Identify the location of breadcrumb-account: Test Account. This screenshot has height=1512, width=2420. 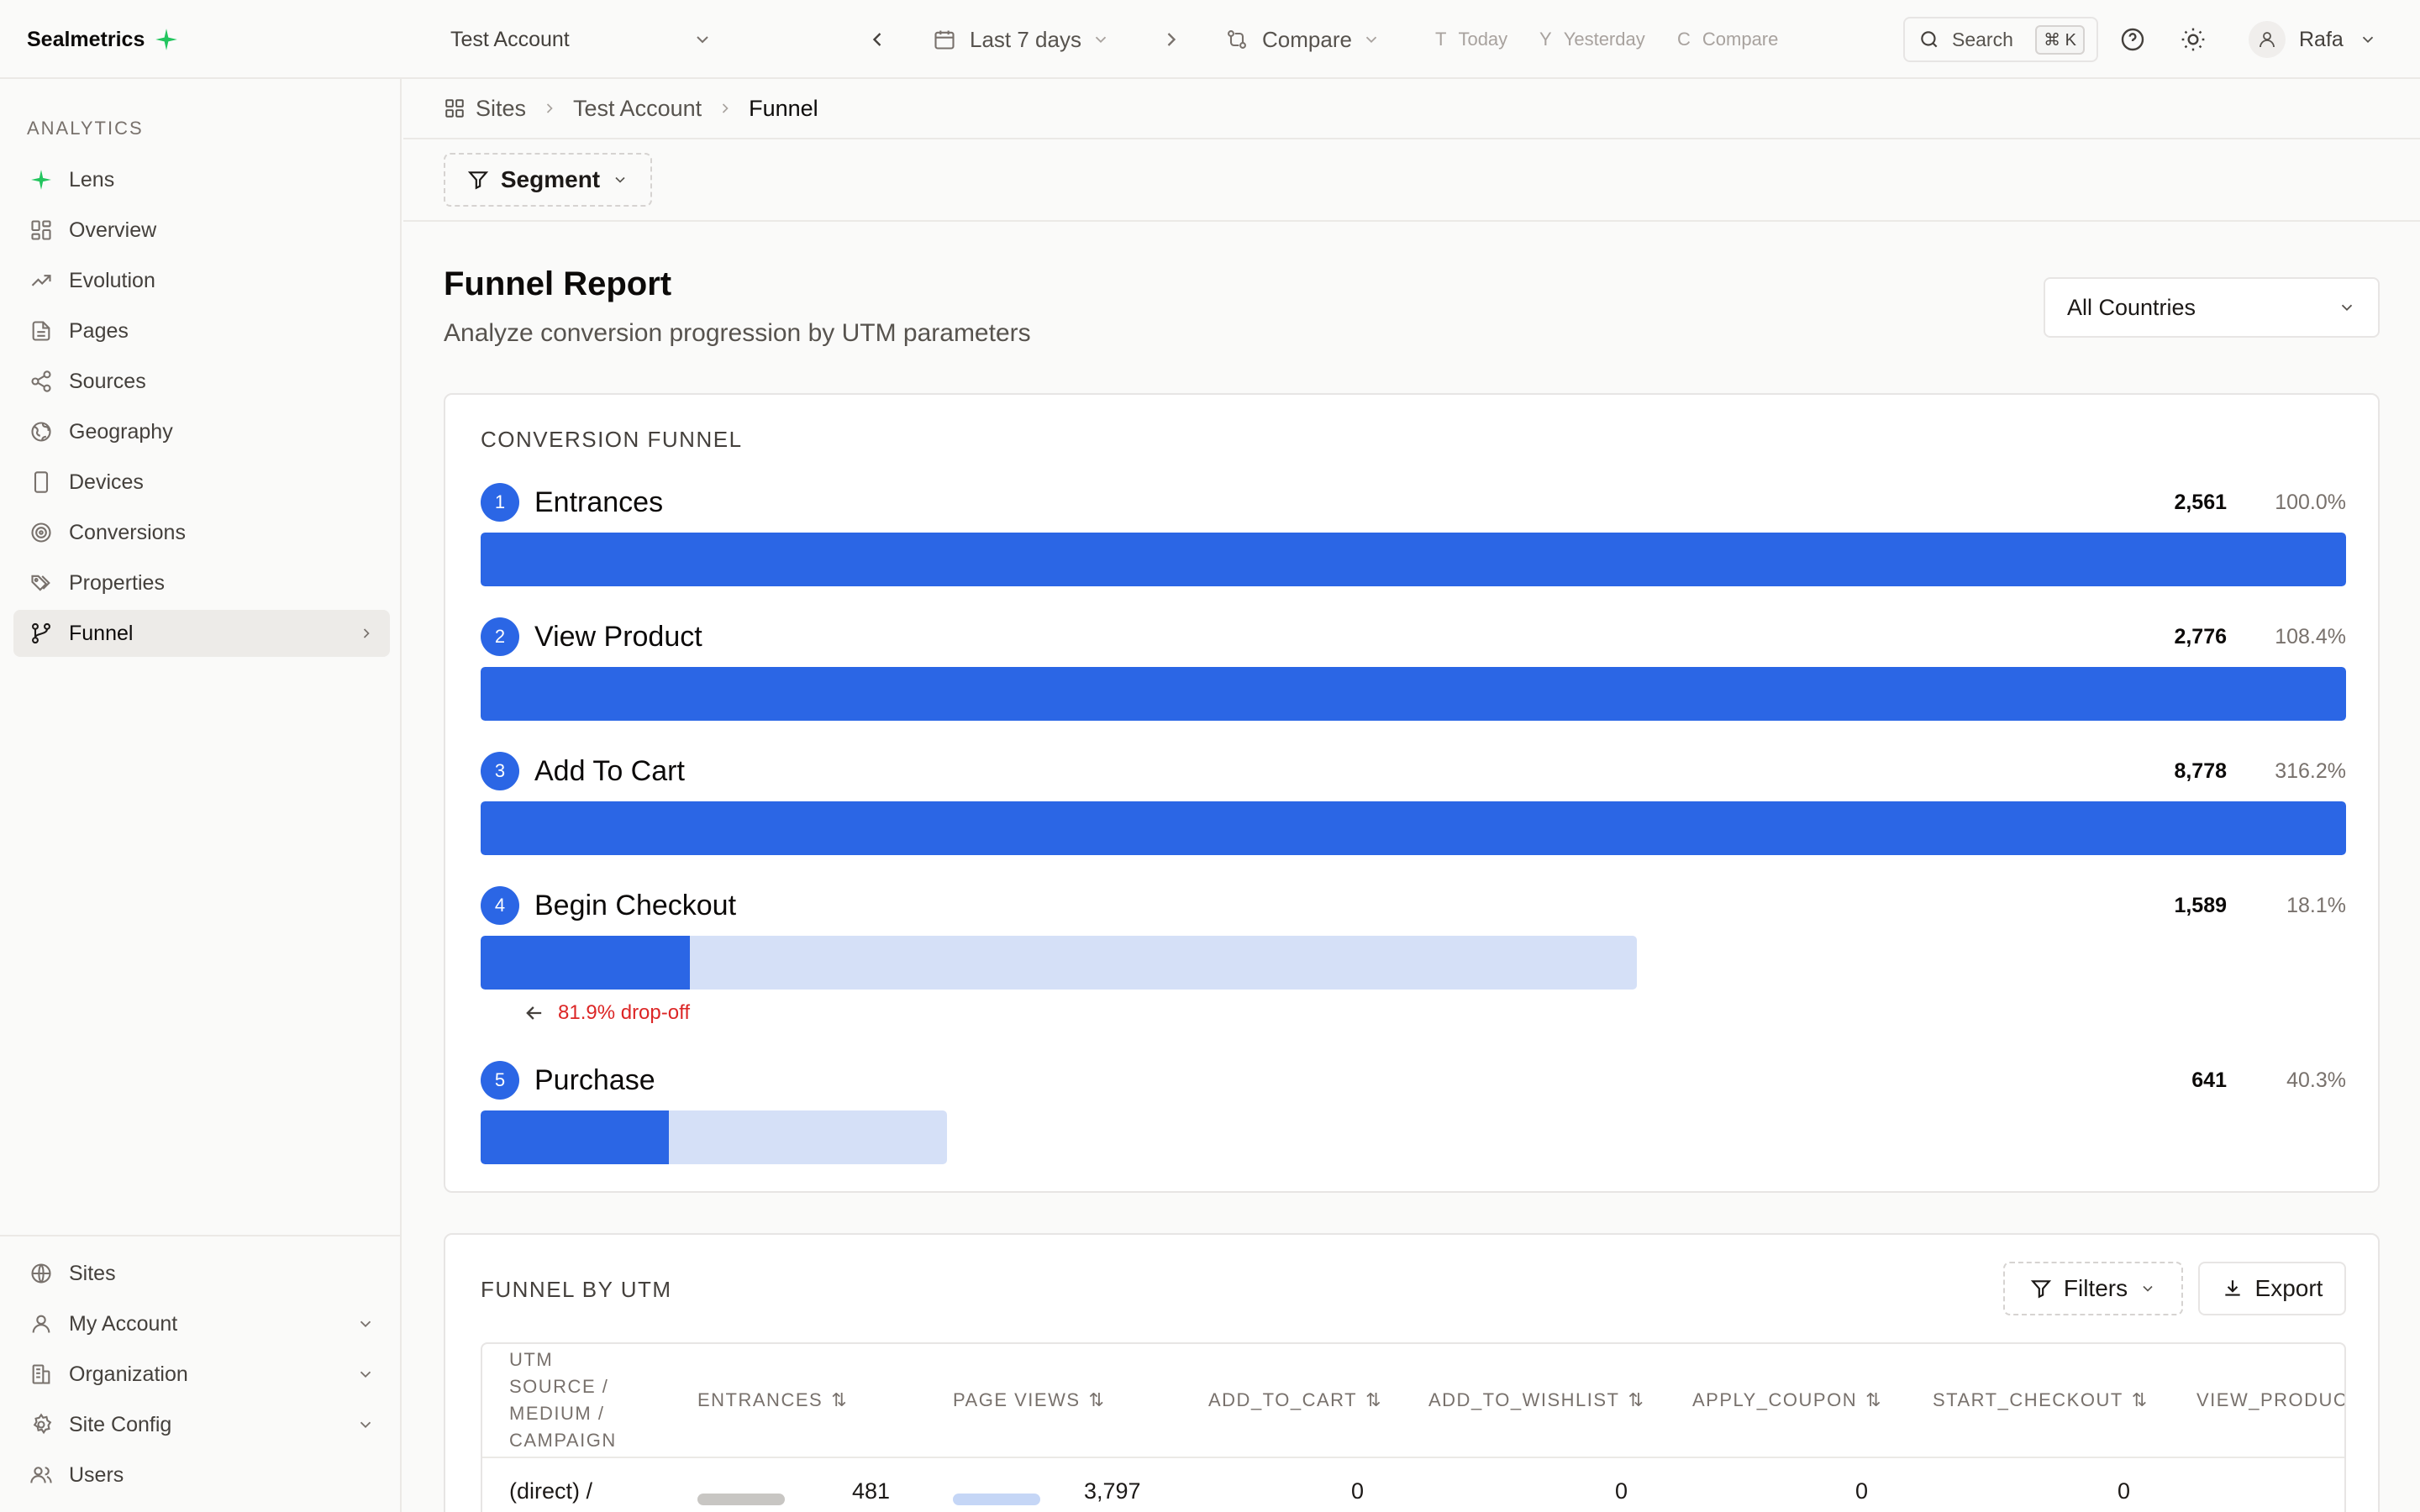
(637, 108).